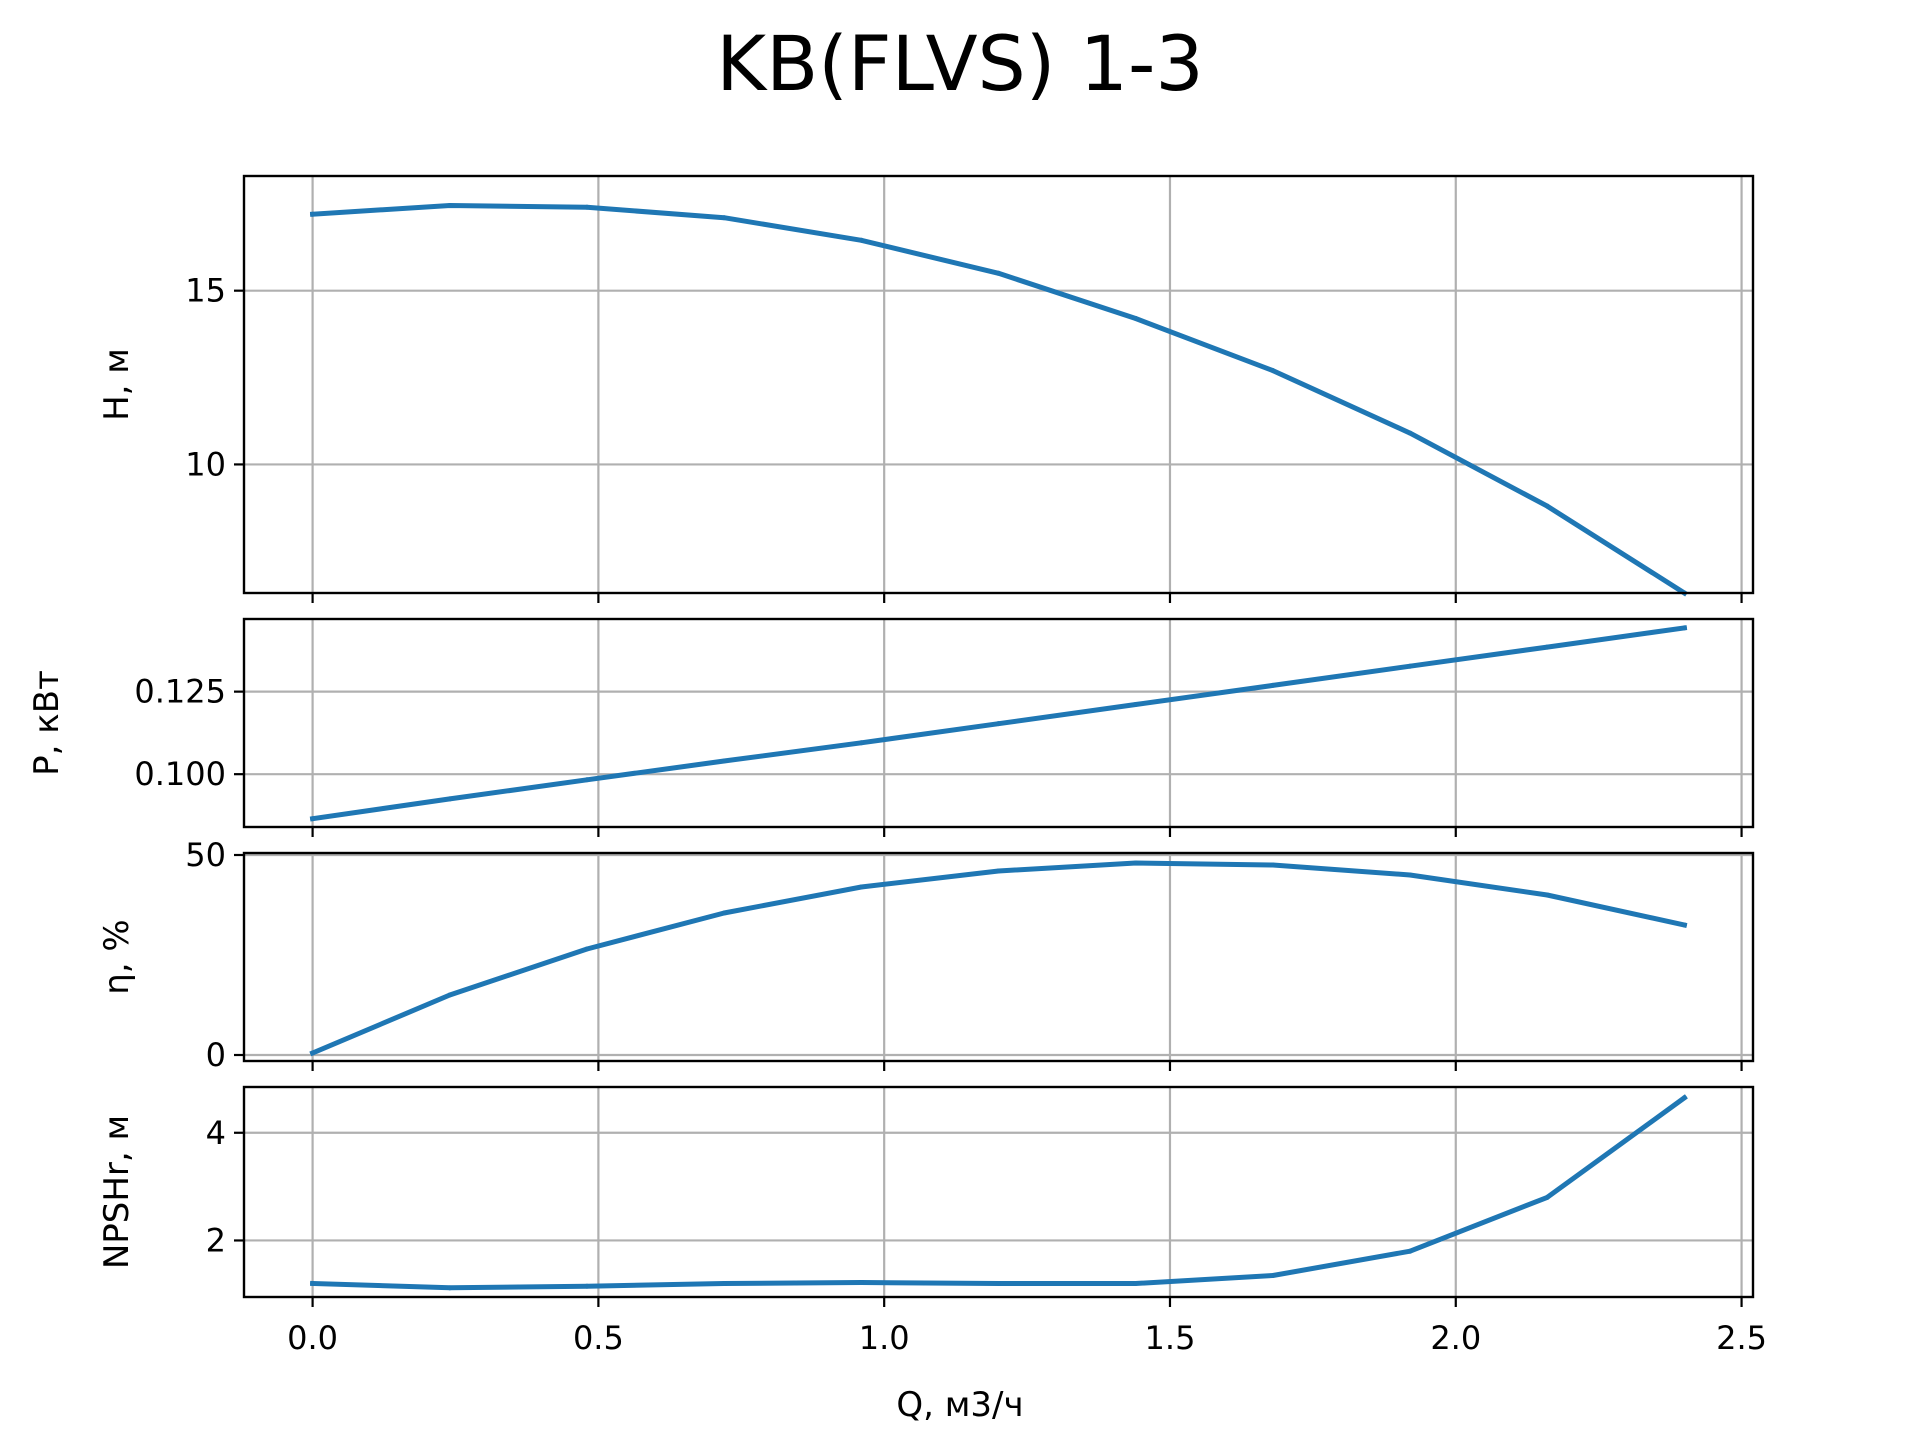 Image resolution: width=1920 pixels, height=1440 pixels. I want to click on y-tick-label: 4, so click(216, 1133).